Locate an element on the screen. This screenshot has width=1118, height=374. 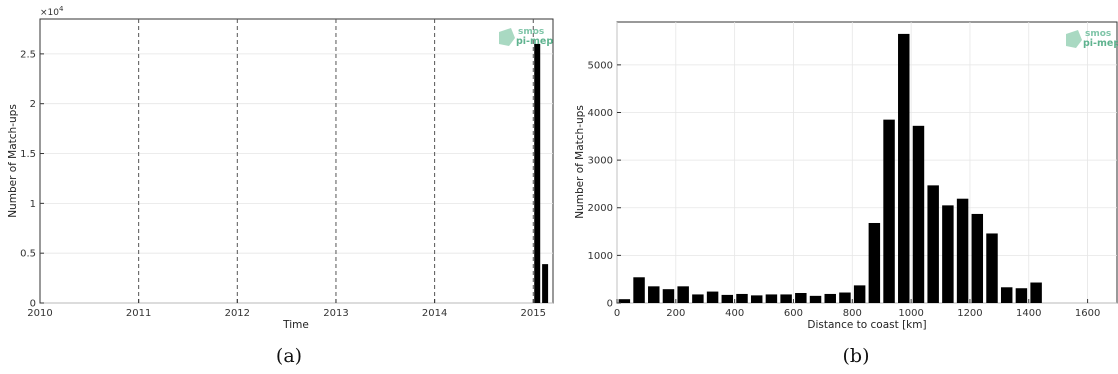
x-tick-label: 800 is located at coordinates (852, 313).